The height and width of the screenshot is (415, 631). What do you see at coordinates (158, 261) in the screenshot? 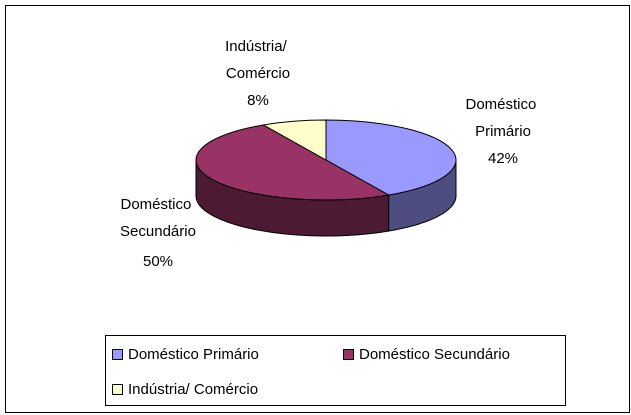
I see `data-label-value: 50%` at bounding box center [158, 261].